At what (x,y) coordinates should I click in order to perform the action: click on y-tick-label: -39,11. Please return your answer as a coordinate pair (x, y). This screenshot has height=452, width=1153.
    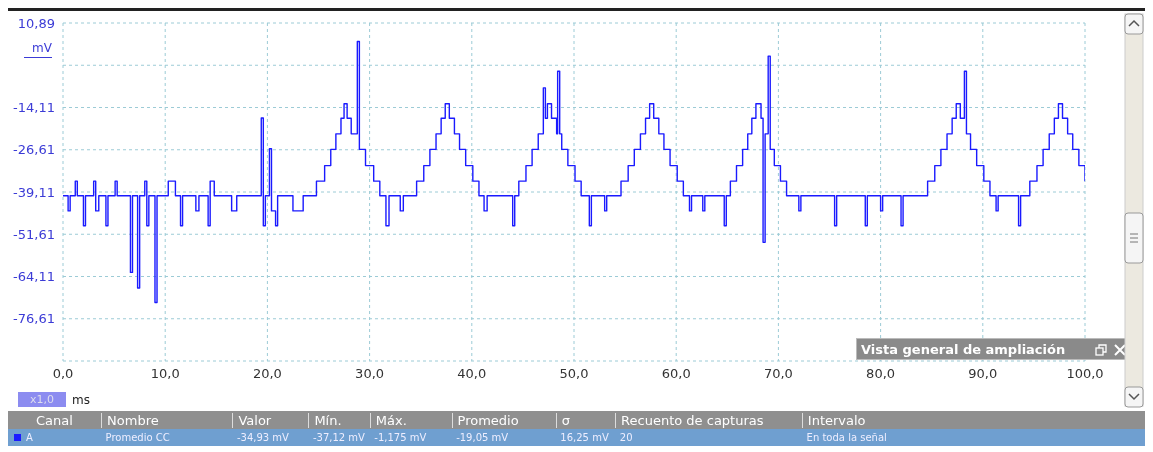
    Looking at the image, I should click on (34, 192).